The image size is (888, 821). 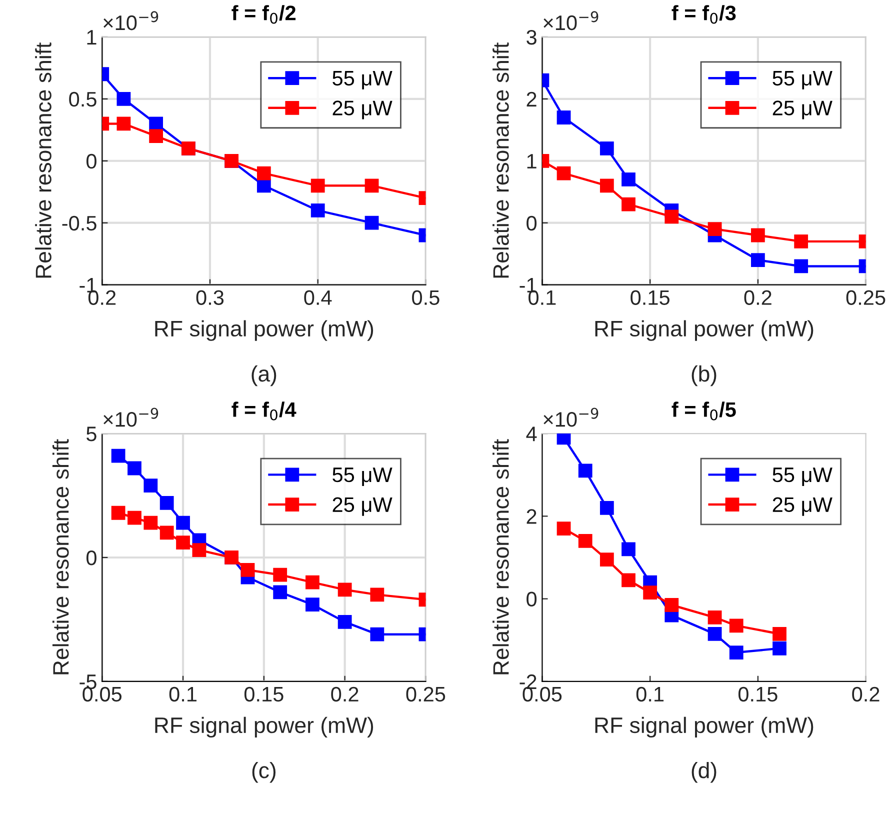 What do you see at coordinates (264, 14) in the screenshot?
I see `chart-title: f = f$_{0}$/2` at bounding box center [264, 14].